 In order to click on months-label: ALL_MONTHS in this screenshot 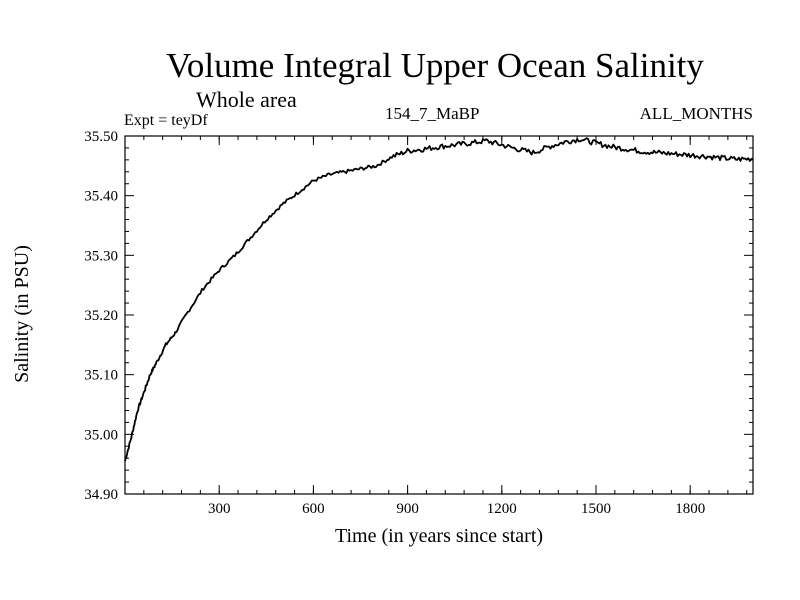, I will do `click(696, 113)`.